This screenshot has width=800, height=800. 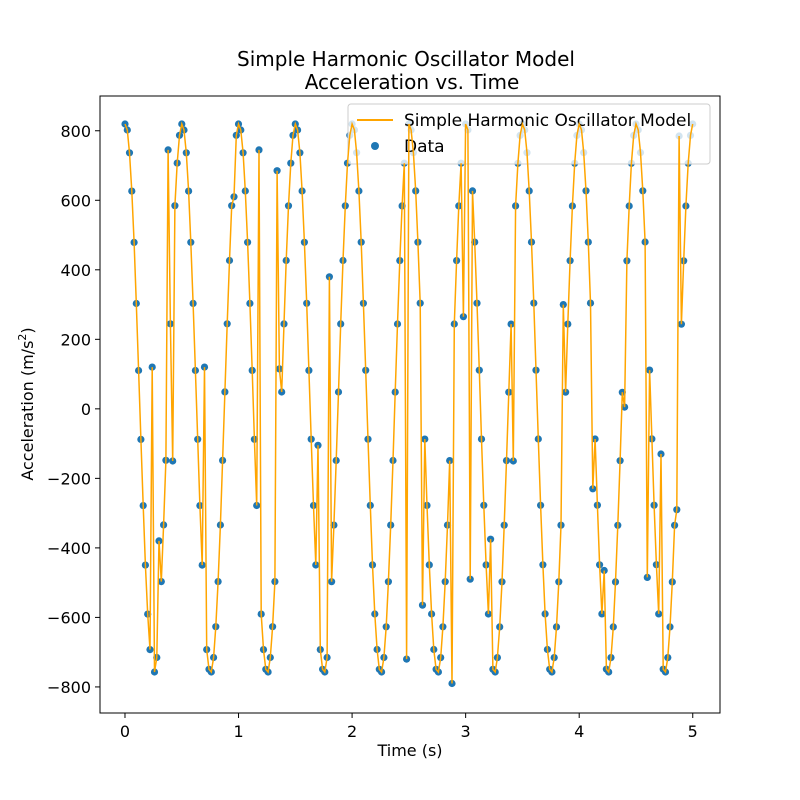 I want to click on y-tick-label: 200, so click(x=75, y=339).